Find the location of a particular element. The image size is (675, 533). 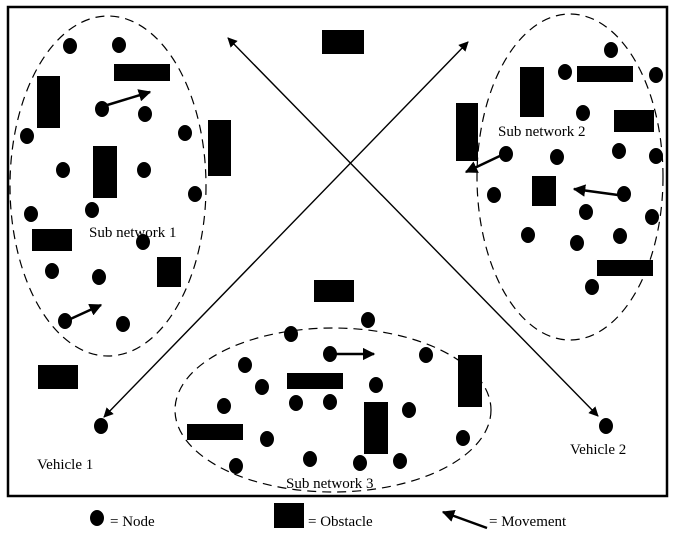

legend-node-icon is located at coordinates (97, 518).